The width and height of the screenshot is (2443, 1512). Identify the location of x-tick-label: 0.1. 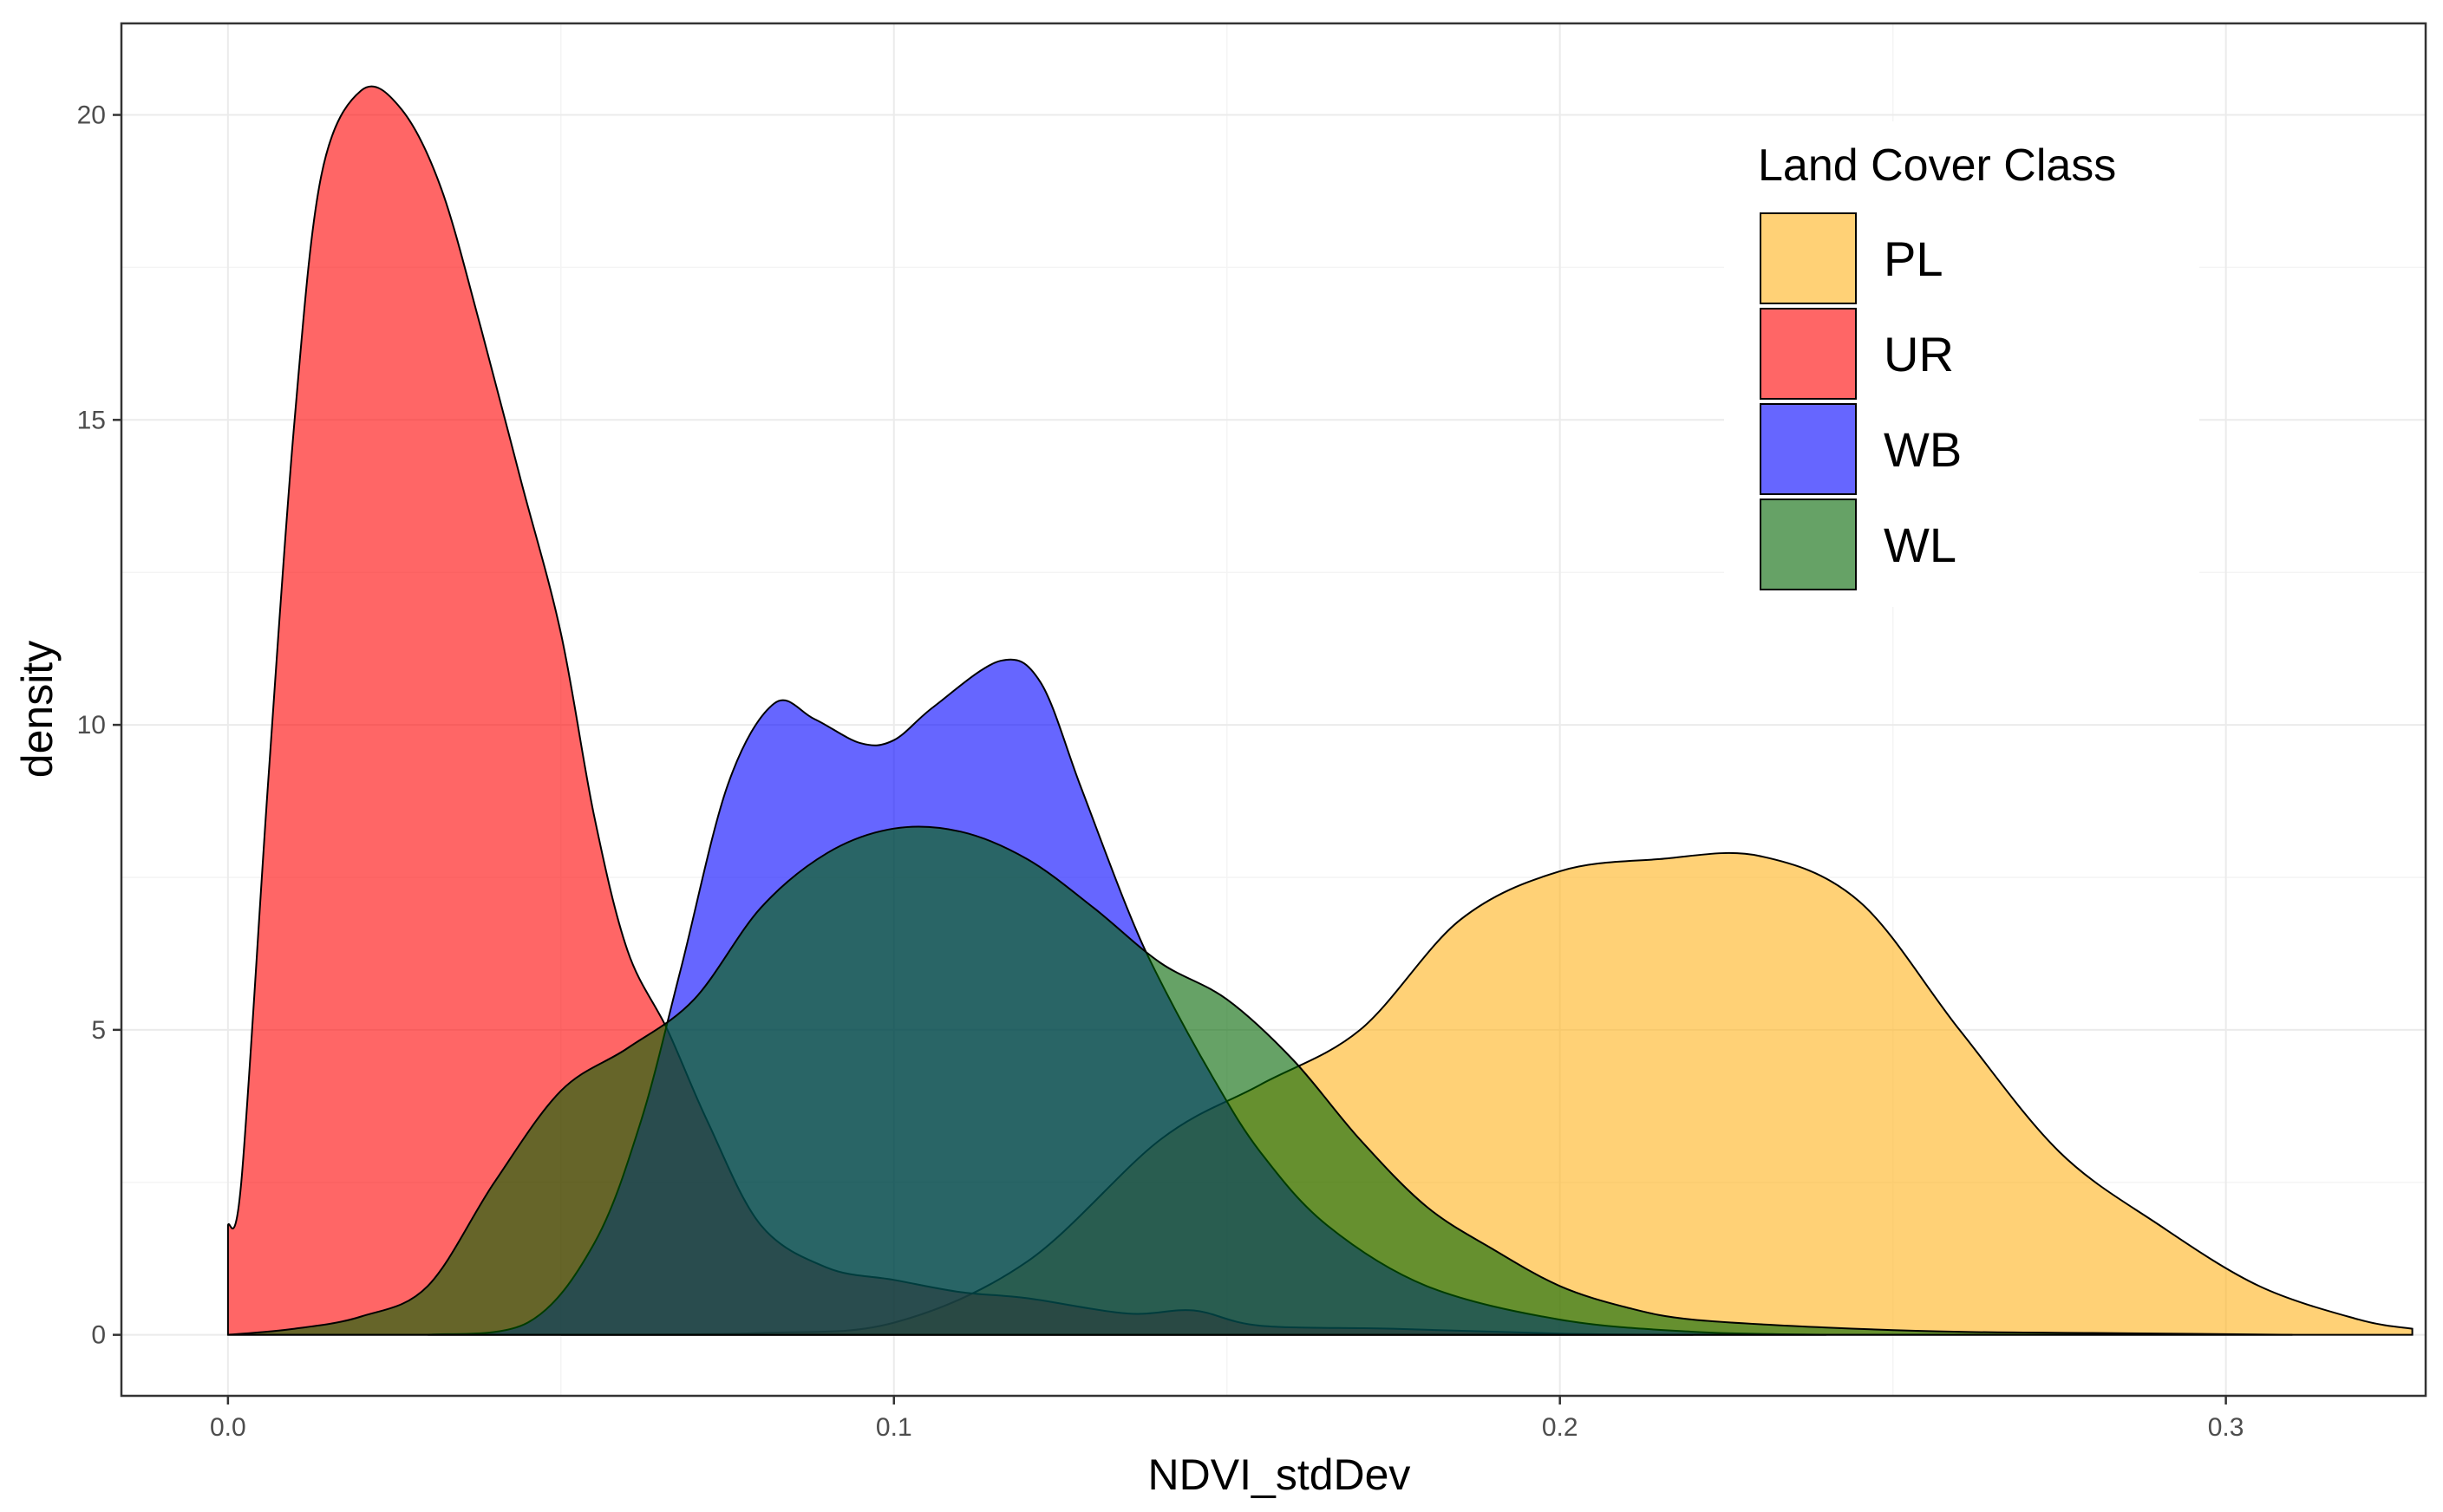
(894, 1427).